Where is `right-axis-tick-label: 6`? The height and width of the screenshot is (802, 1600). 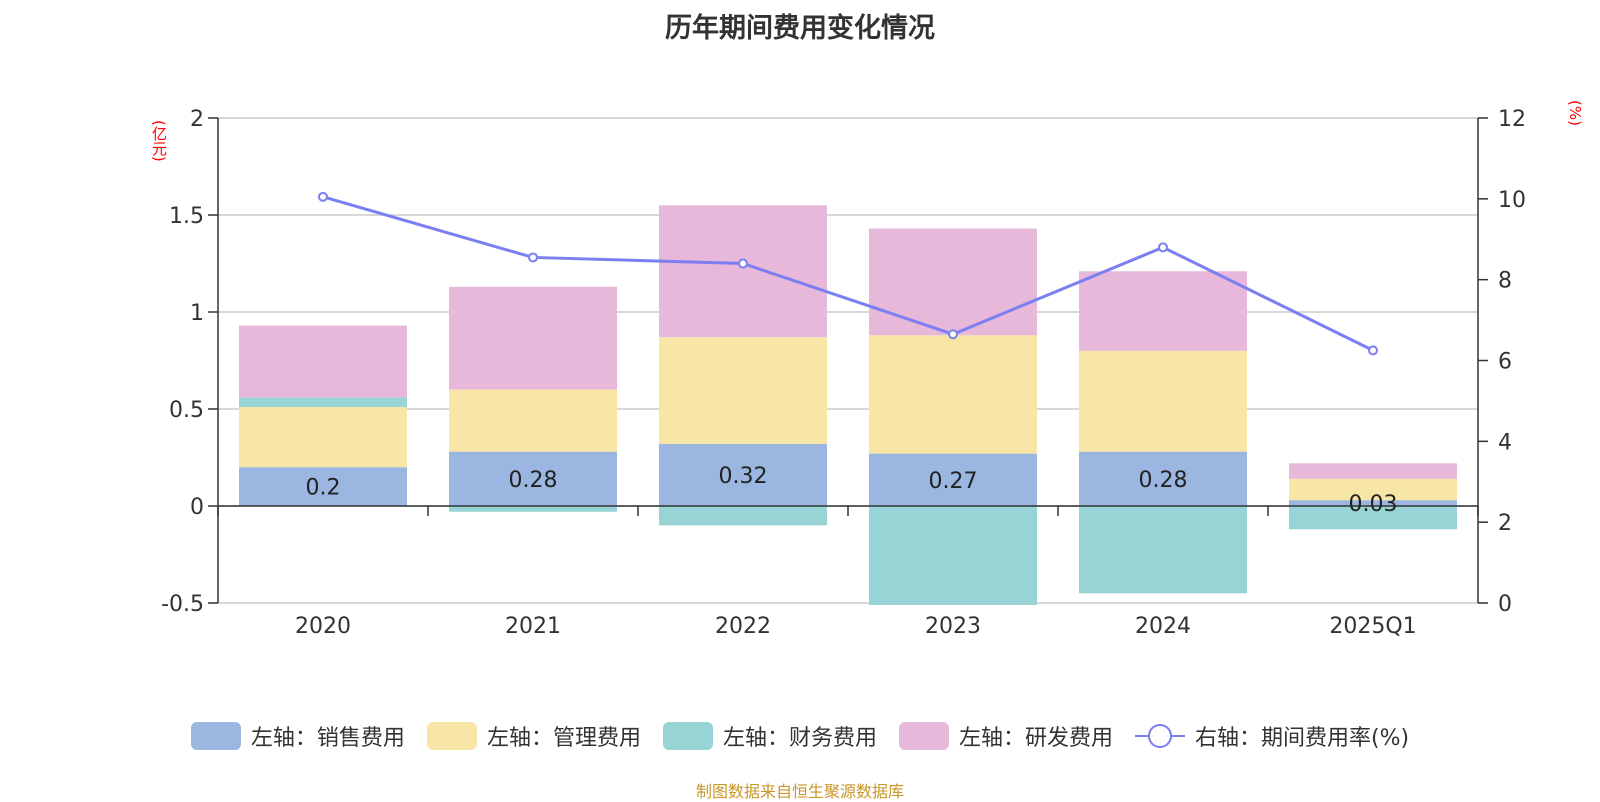
right-axis-tick-label: 6 is located at coordinates (1505, 362).